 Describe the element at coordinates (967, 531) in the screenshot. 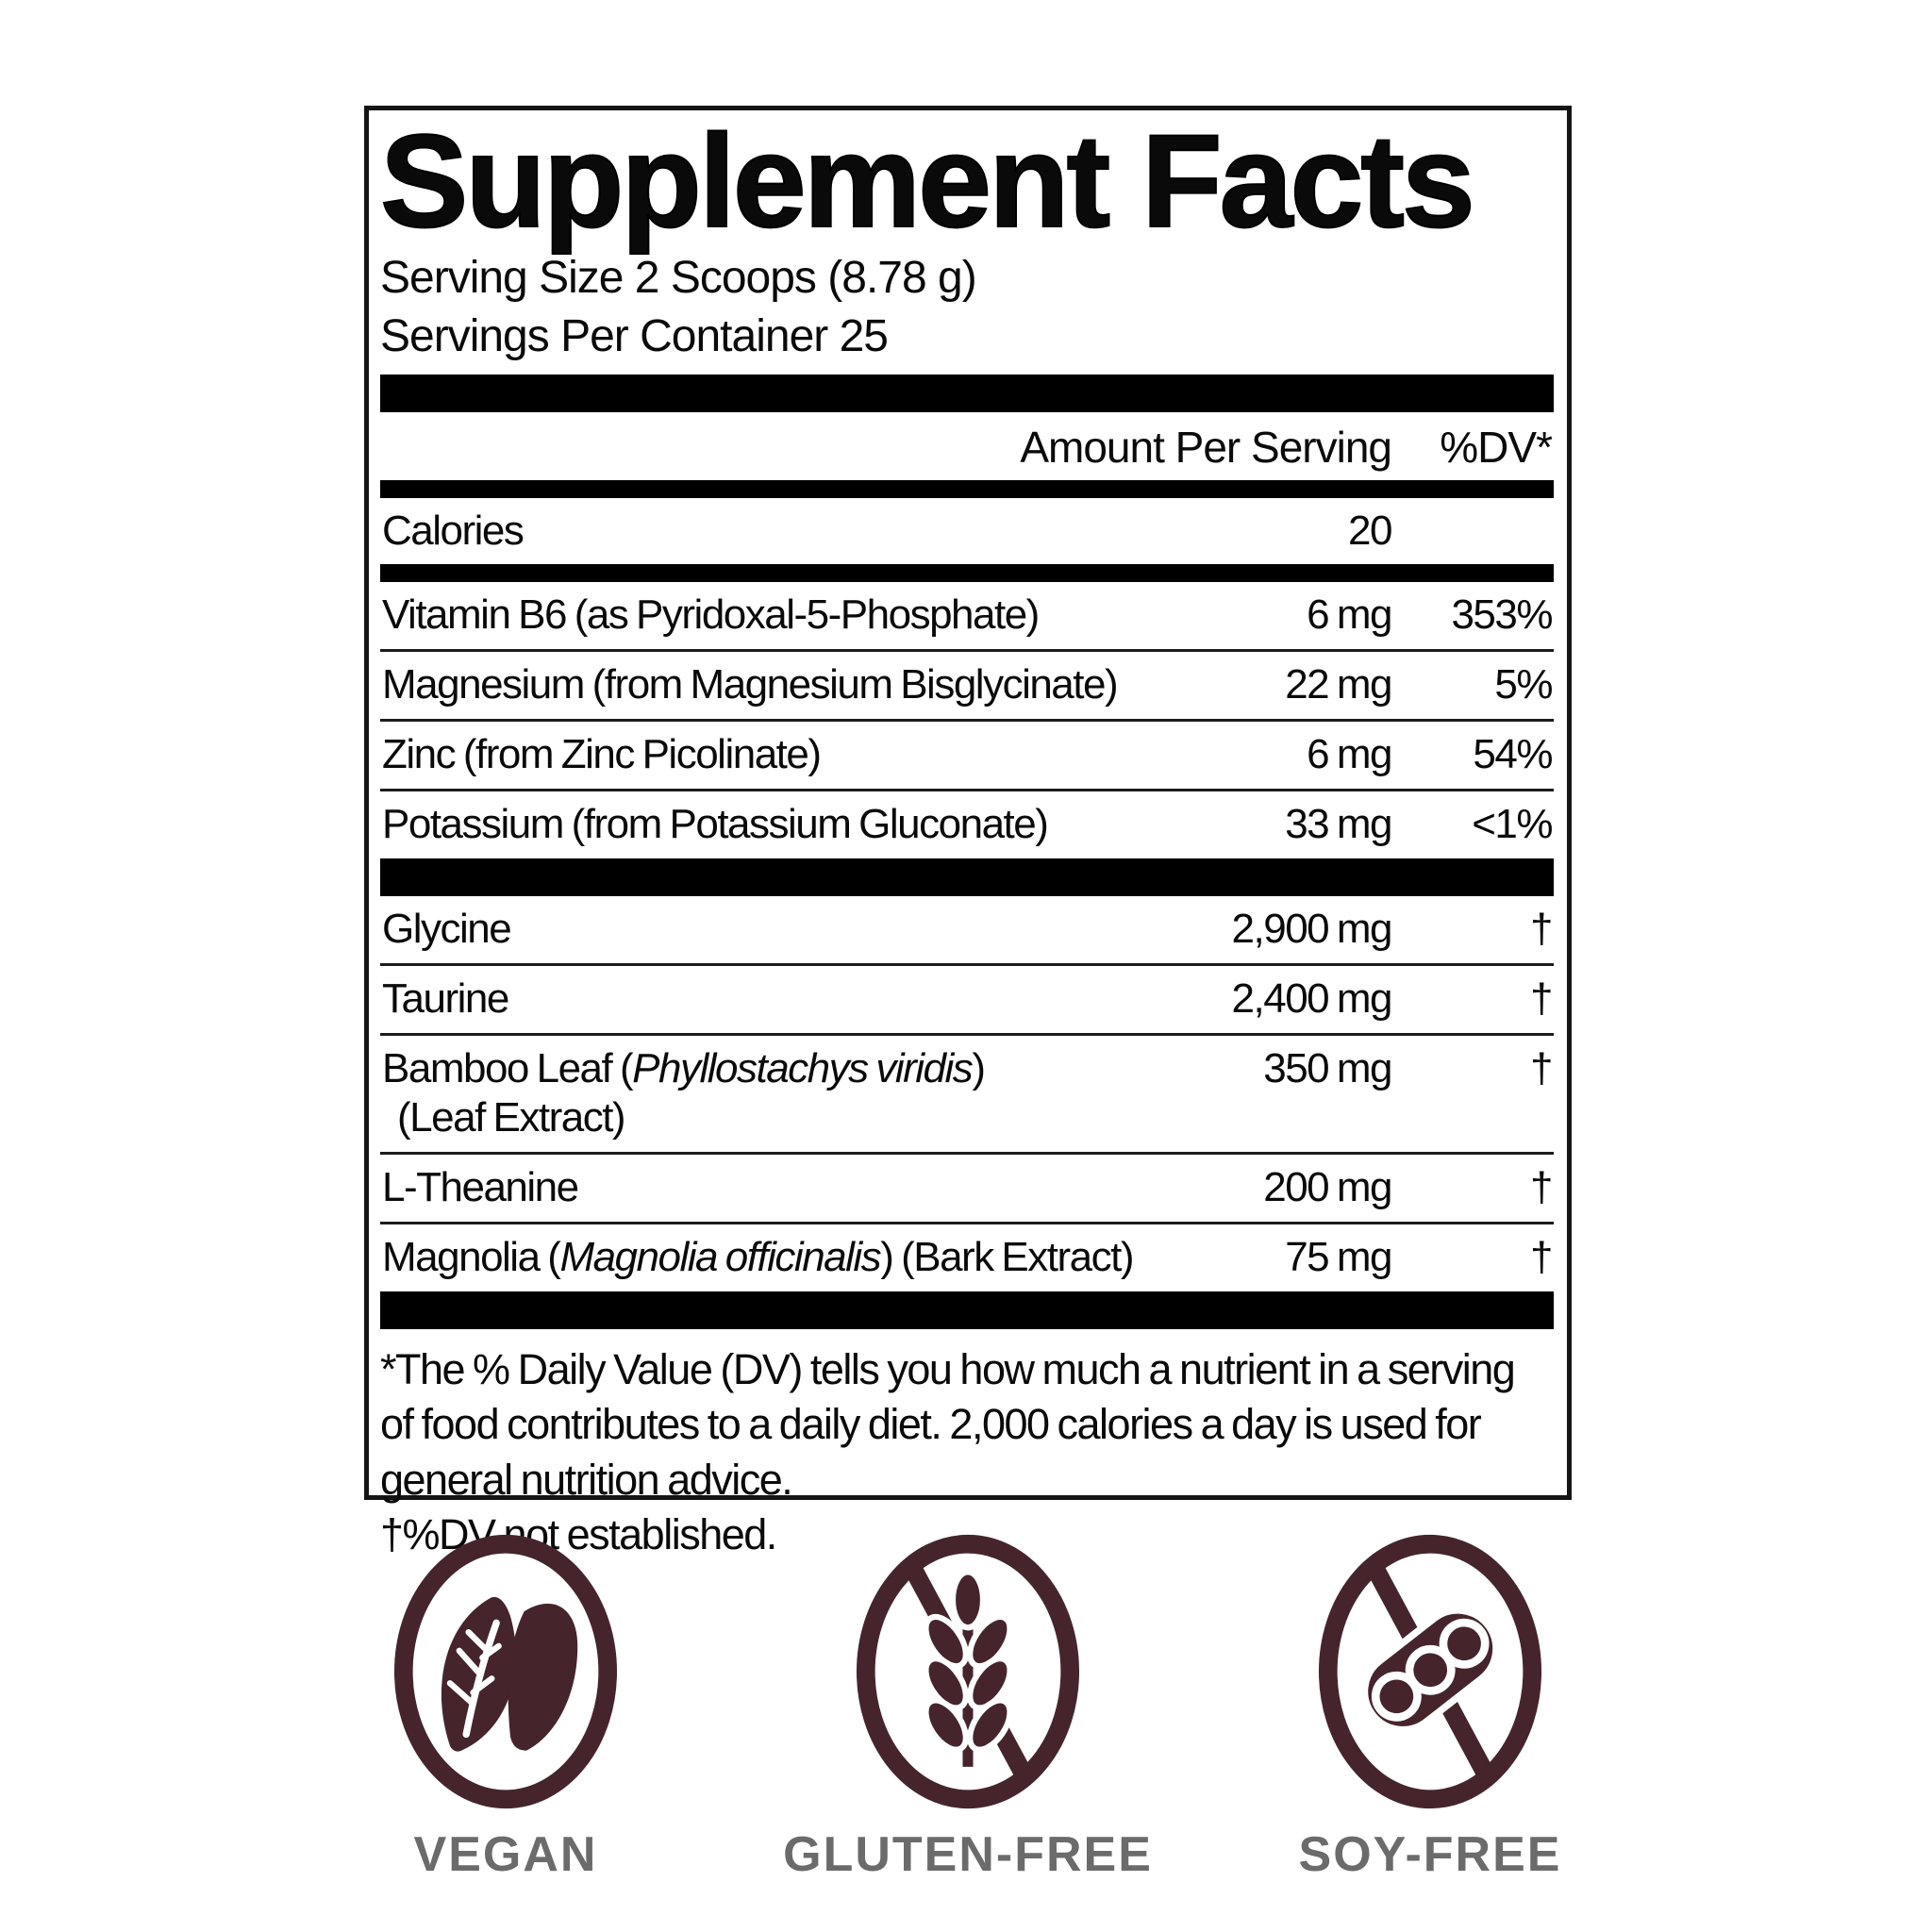

I see `calories-row: Calories 20` at that location.